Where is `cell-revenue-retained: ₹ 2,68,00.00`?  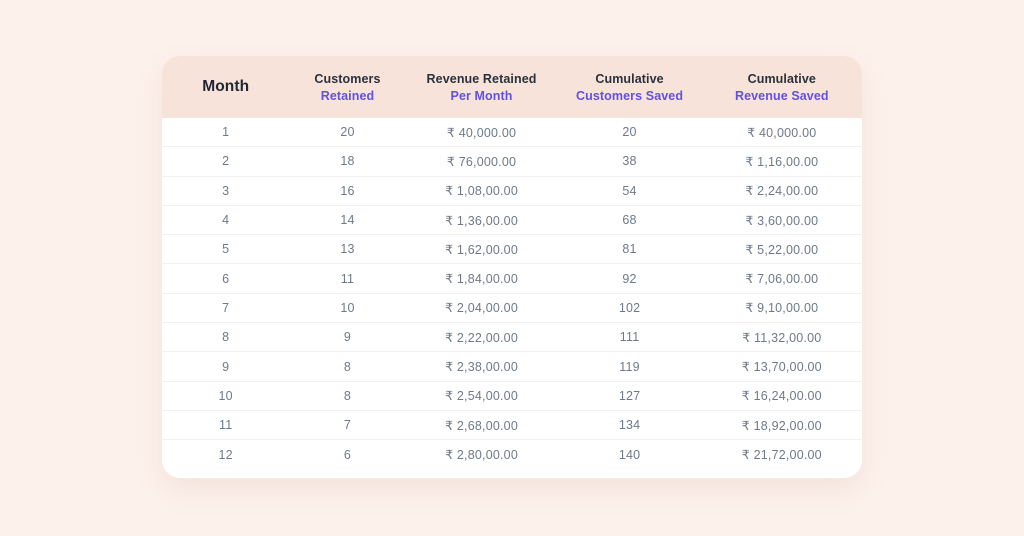 cell-revenue-retained: ₹ 2,68,00.00 is located at coordinates (481, 425).